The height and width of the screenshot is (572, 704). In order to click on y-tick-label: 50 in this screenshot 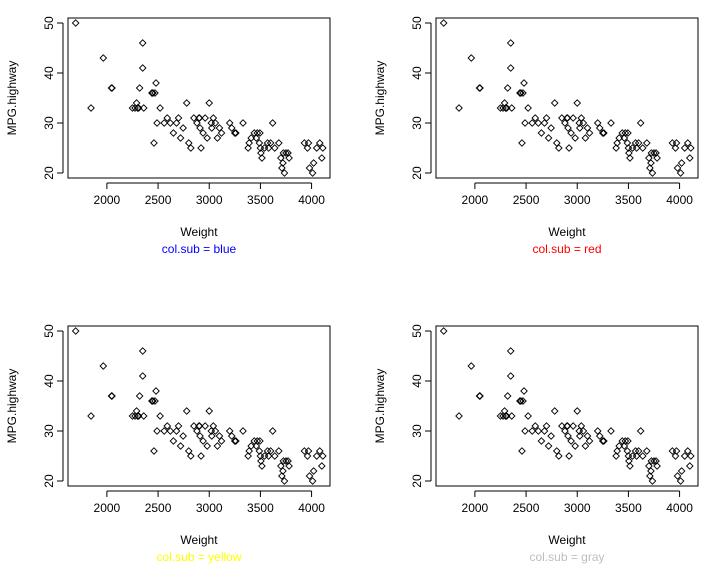, I will do `click(49, 331)`.